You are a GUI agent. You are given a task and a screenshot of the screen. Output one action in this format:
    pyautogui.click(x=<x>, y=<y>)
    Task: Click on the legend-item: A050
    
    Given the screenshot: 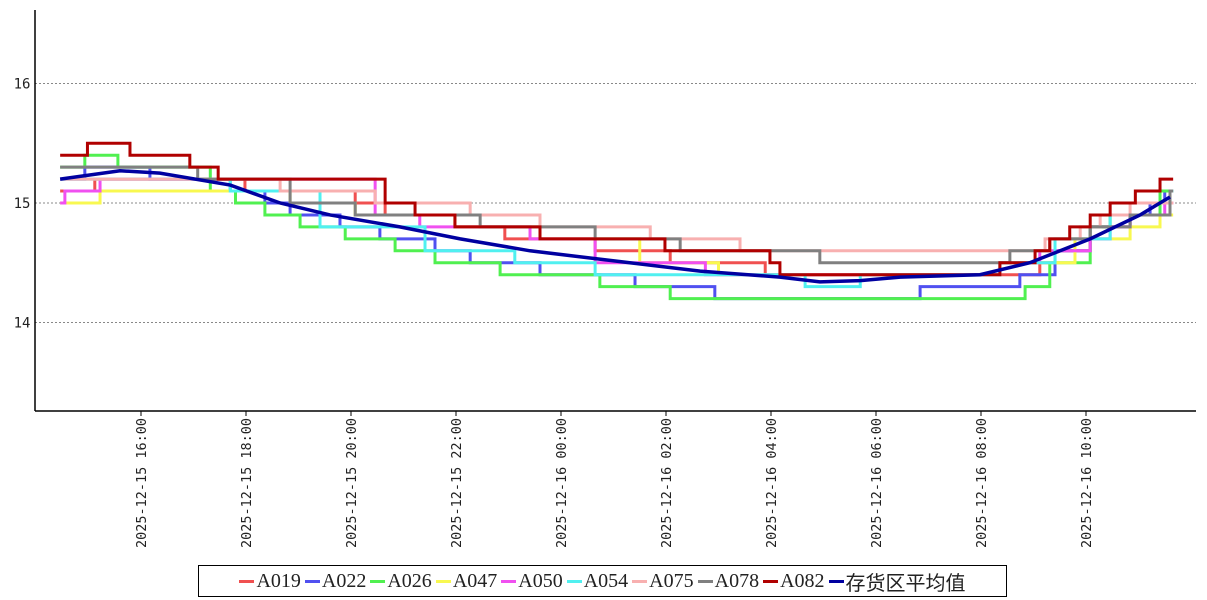 What is the action you would take?
    pyautogui.click(x=532, y=581)
    